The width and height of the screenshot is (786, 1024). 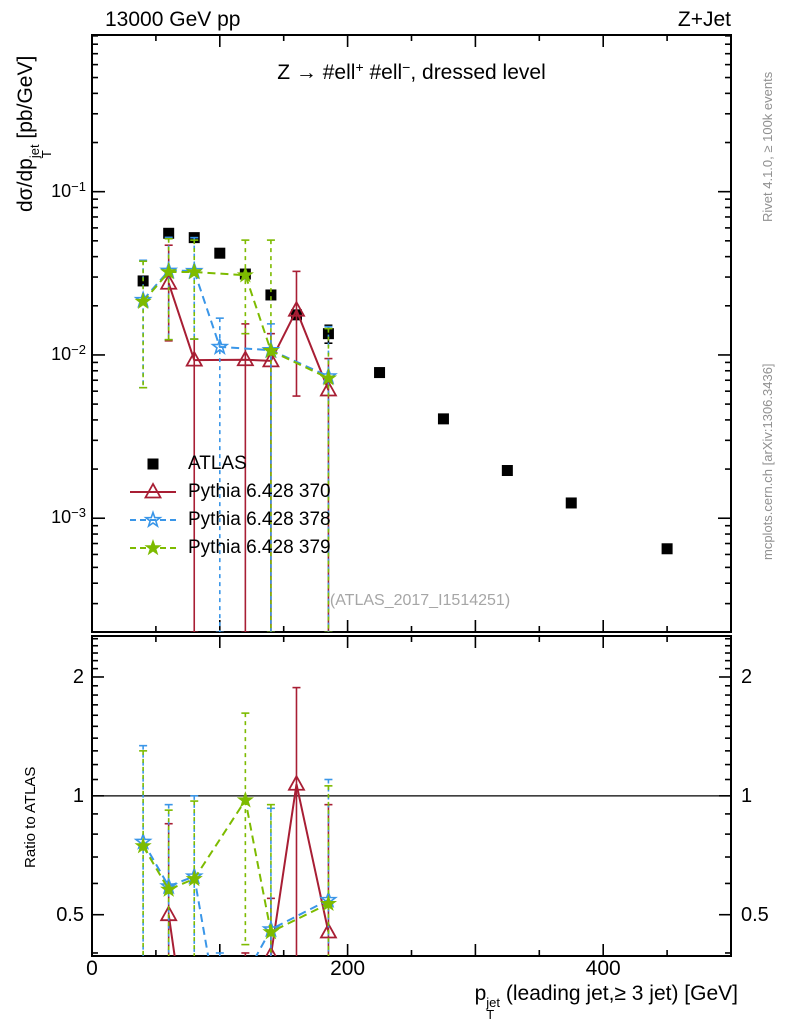 What do you see at coordinates (78, 795) in the screenshot?
I see `ratio-y-tick-label-left: 1` at bounding box center [78, 795].